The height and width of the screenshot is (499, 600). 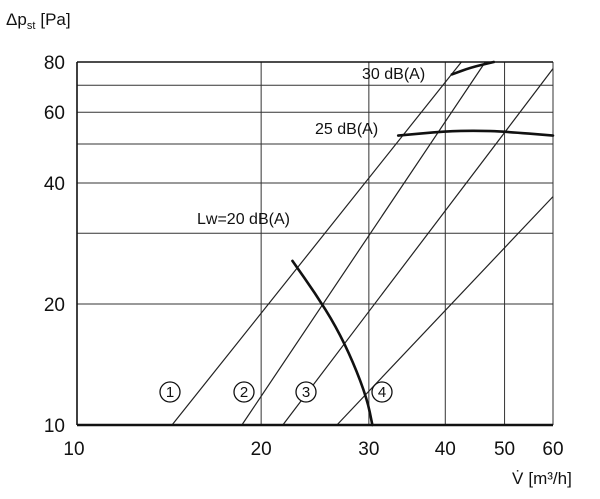 What do you see at coordinates (445, 449) in the screenshot?
I see `x-tick-label-40: 40` at bounding box center [445, 449].